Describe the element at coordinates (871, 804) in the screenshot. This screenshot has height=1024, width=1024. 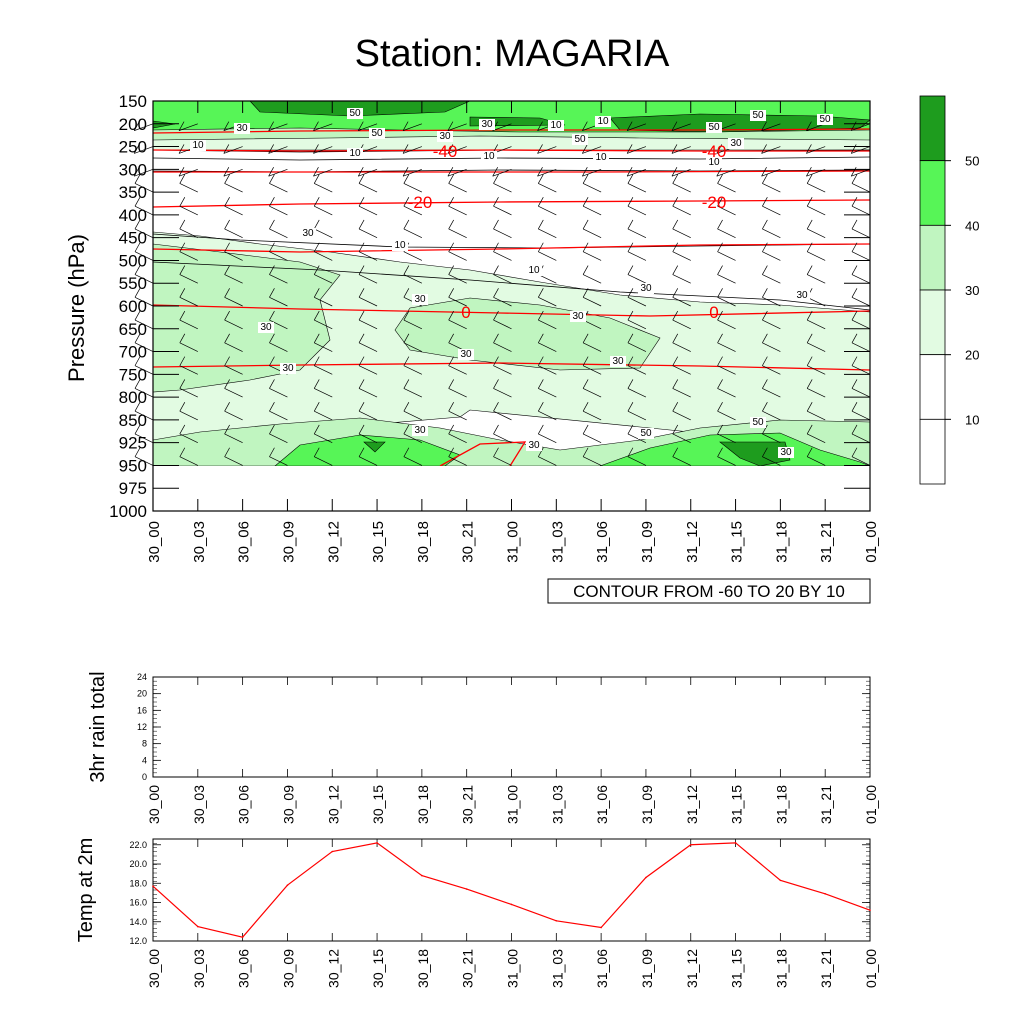
I see `x-tick-label: 01_00` at that location.